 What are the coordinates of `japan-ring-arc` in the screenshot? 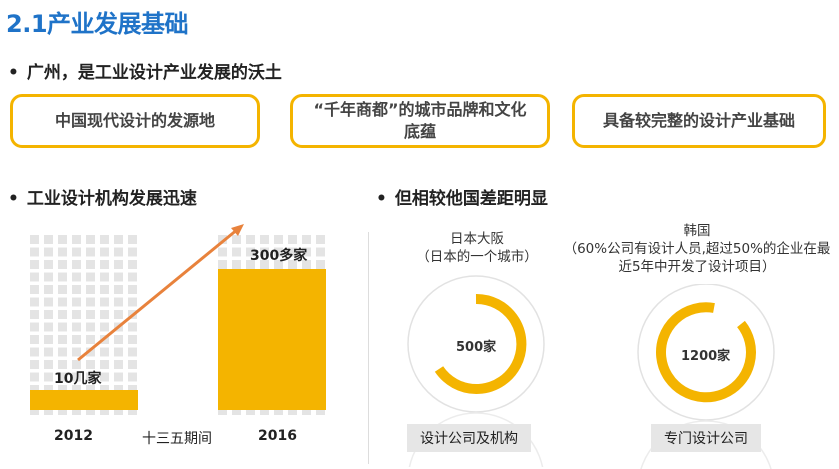 It's located at (480, 343).